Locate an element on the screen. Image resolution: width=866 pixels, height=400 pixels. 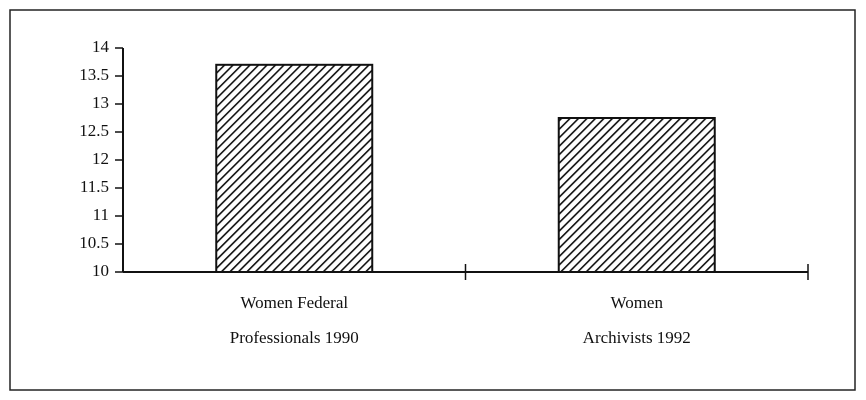
y-tick-label: 14 is located at coordinates (101, 46).